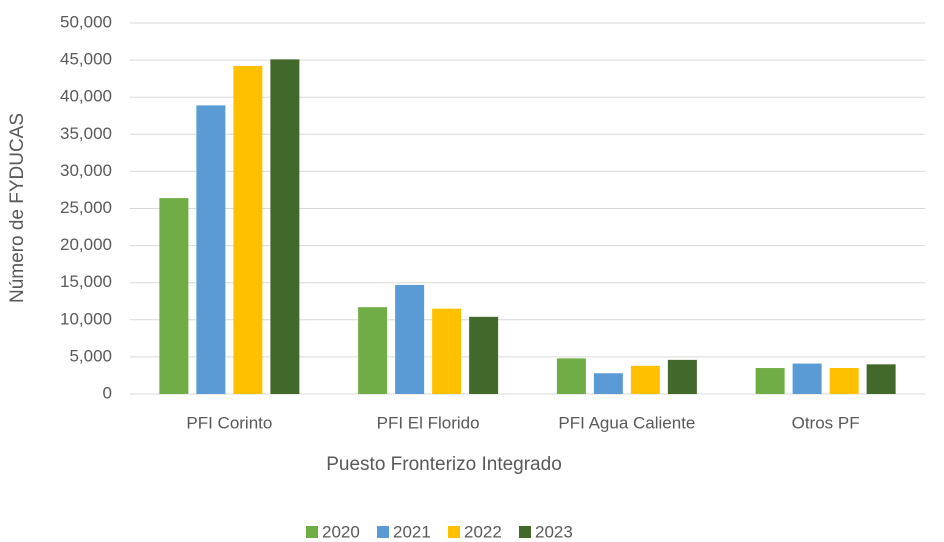 This screenshot has width=944, height=542. What do you see at coordinates (17, 208) in the screenshot?
I see `y-axis-title: Número de FYDUCAS` at bounding box center [17, 208].